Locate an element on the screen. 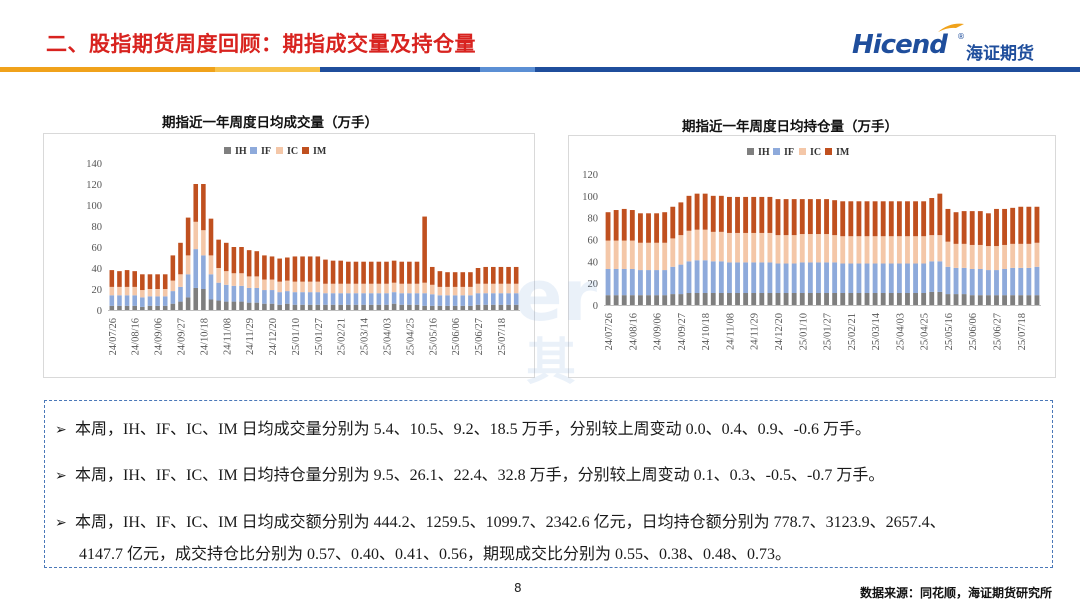  y-tick-label: 20 is located at coordinates (97, 290).